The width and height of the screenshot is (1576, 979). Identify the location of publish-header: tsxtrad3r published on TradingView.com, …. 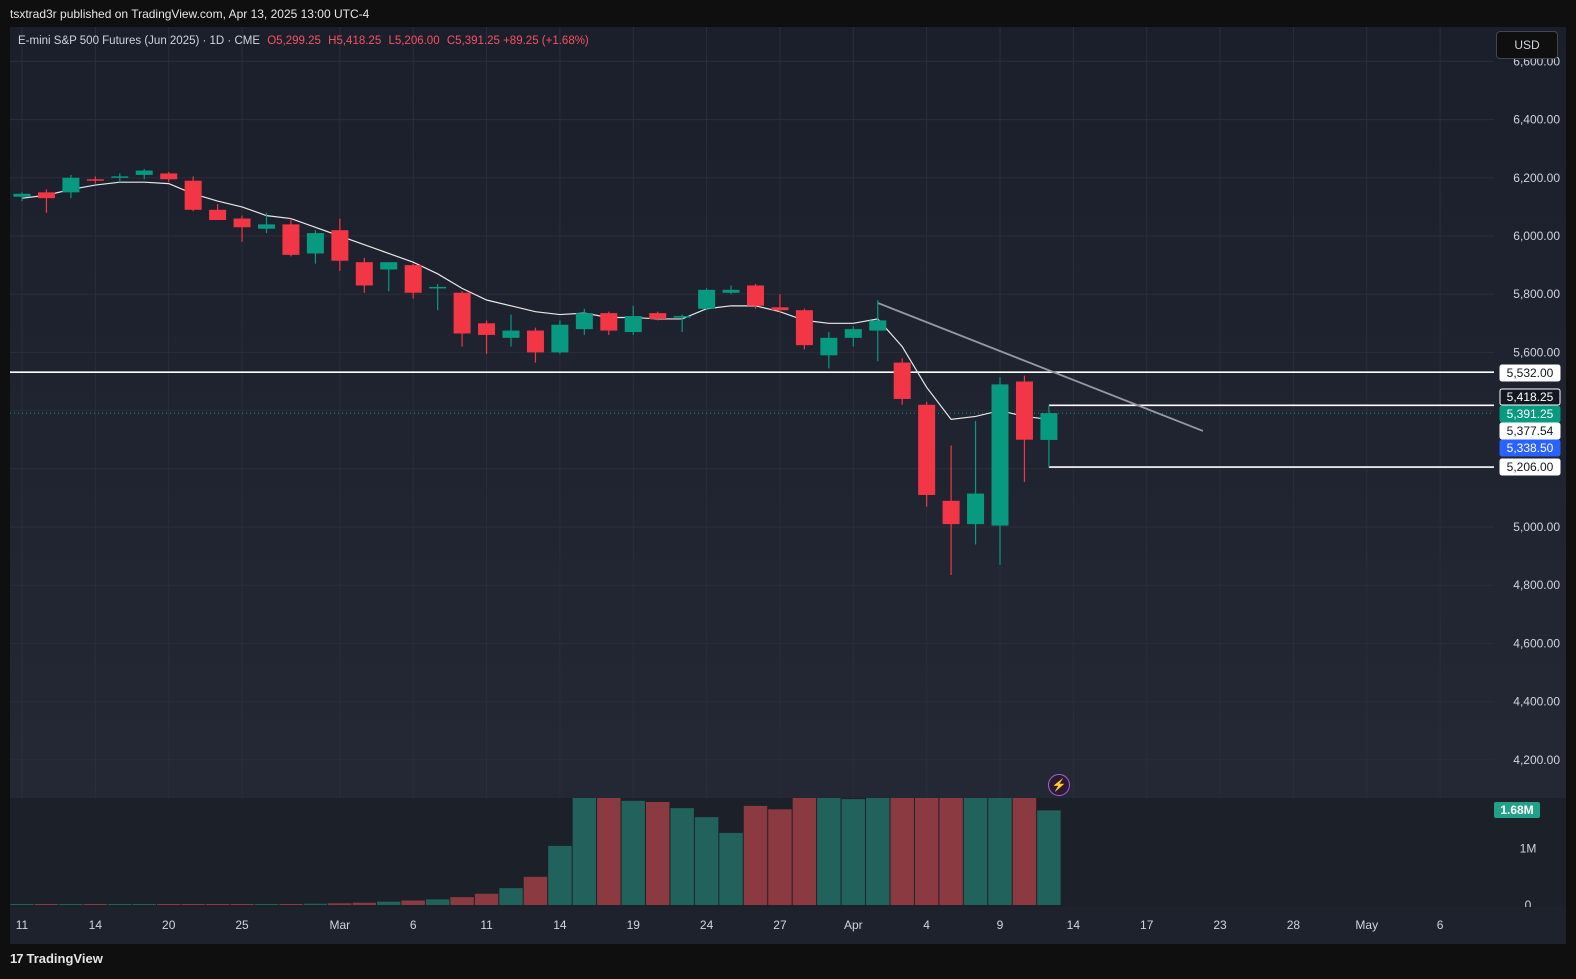
(788, 13).